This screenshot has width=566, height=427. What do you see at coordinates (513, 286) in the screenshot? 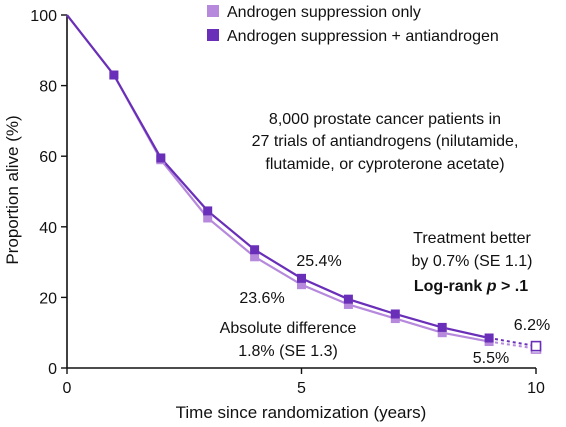
I see `logrank-suffix: > .1` at bounding box center [513, 286].